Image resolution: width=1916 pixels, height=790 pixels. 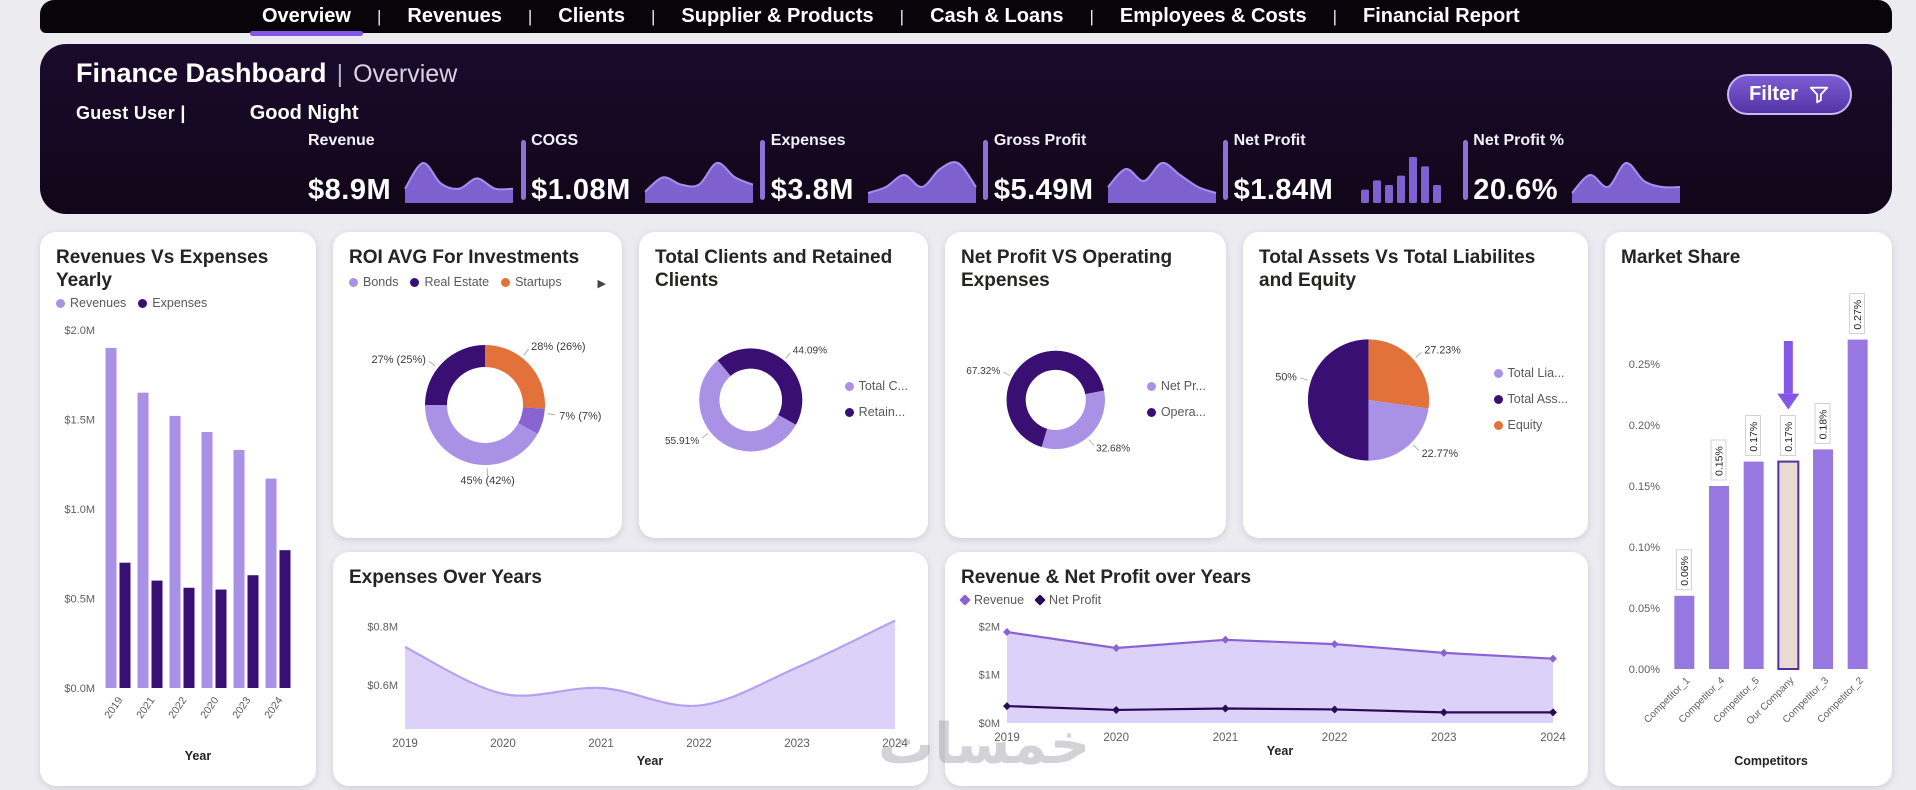 I want to click on card-title: Net Profit VS Operating Expenses, so click(x=1067, y=269).